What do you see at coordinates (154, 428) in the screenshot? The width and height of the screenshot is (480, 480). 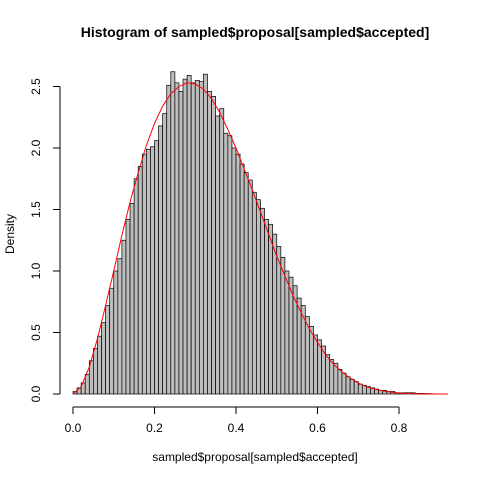 I see `x-tick-label: 0.2` at bounding box center [154, 428].